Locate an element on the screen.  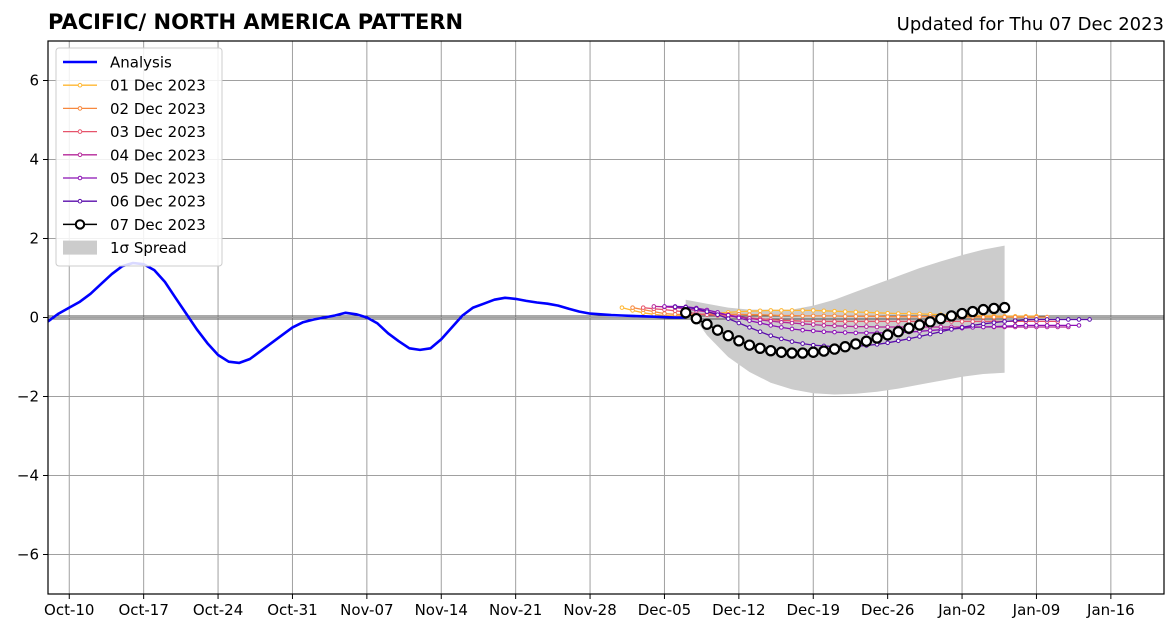
legend-label: 07 Dec 2023 is located at coordinates (158, 225).